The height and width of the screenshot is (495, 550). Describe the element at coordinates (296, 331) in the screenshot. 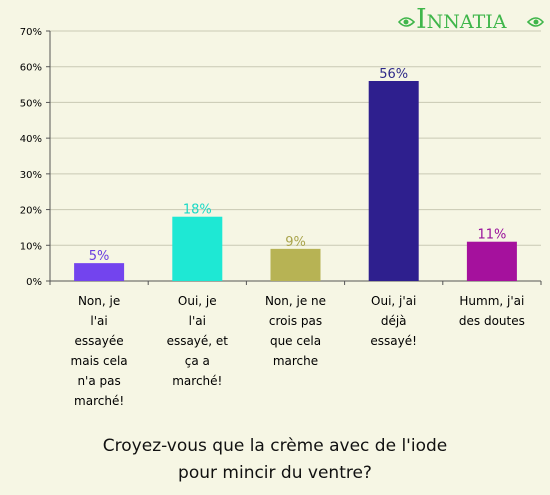

I see `x-tick-label: Non, je ne crois pas que cela marche` at that location.